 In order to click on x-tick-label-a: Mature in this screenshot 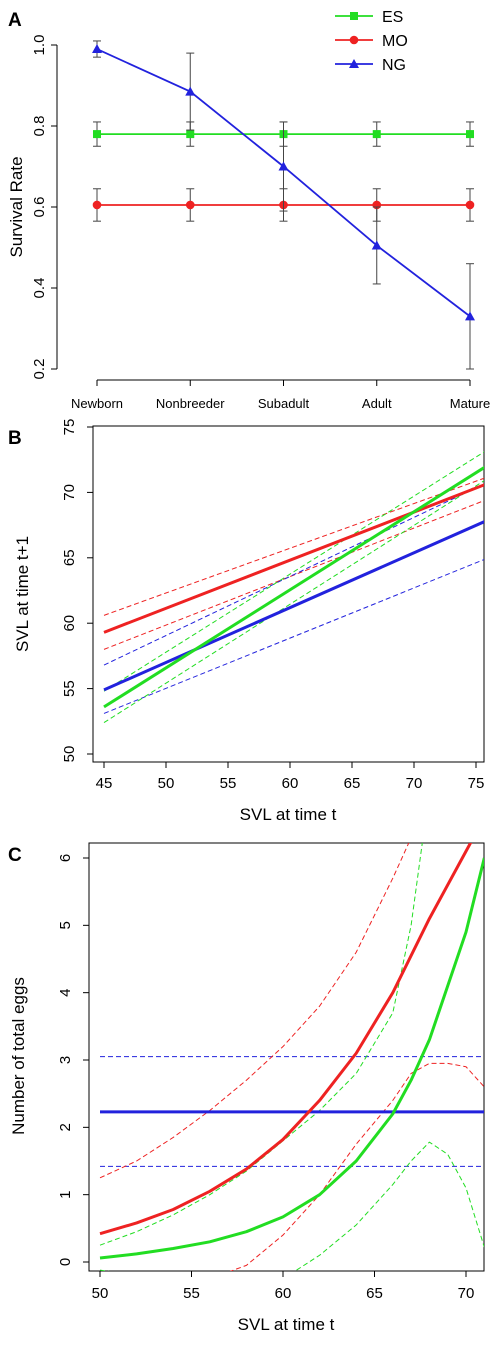, I will do `click(470, 403)`.